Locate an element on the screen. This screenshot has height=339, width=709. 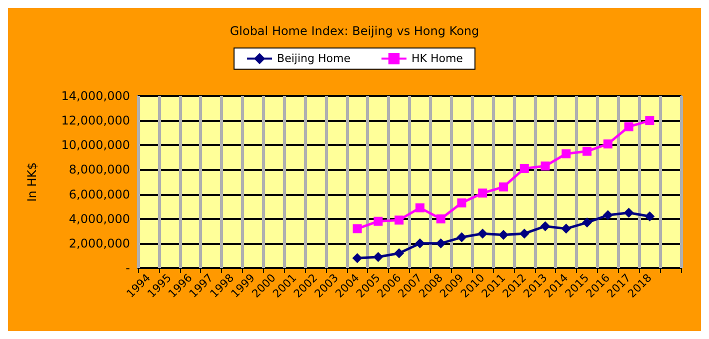
y-tick-label: 8,000,000 is located at coordinates (99, 169).